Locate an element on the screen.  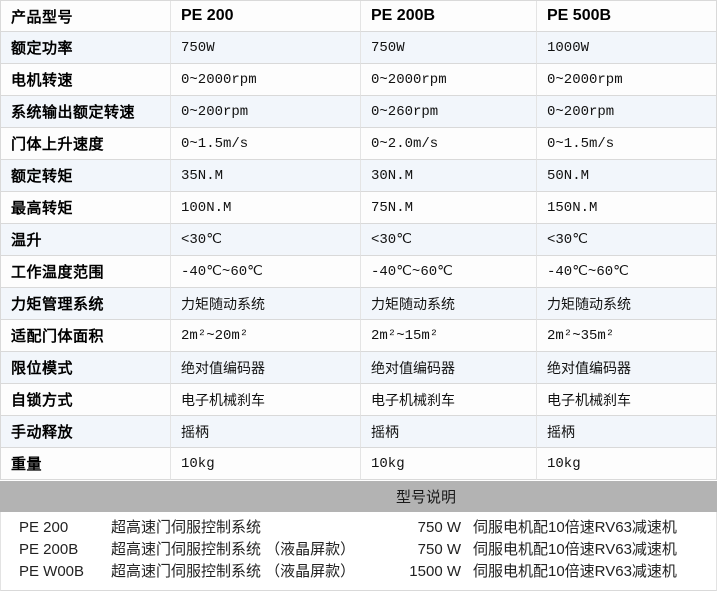
row-label: 系统输出额定转速 is located at coordinates (86, 112).